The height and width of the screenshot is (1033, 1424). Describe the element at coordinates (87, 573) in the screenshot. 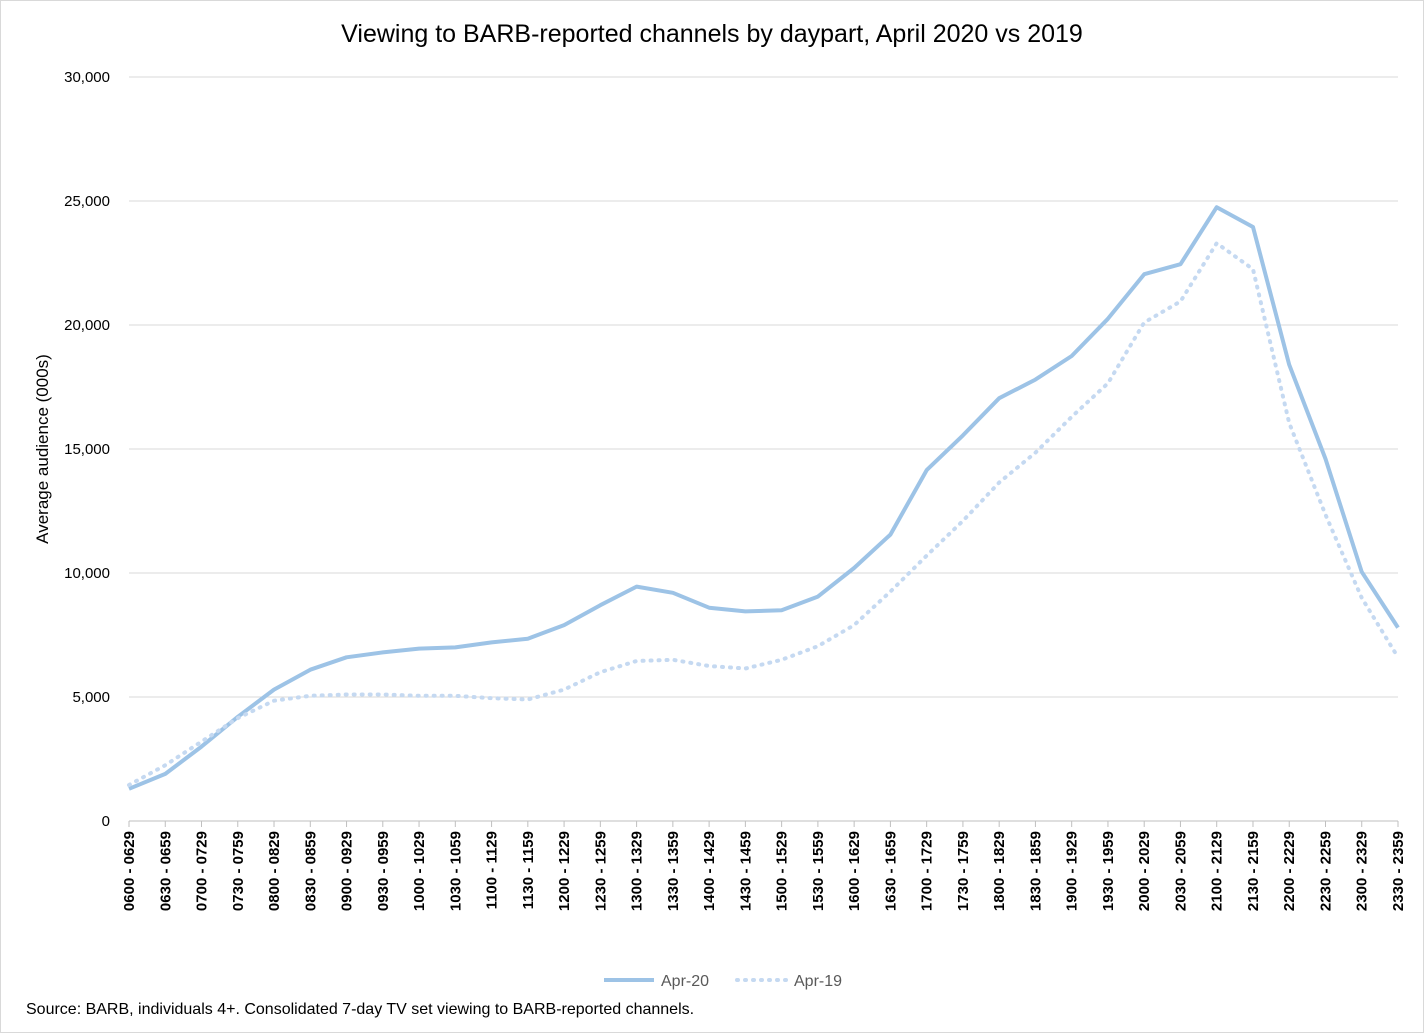

I see `y-tick-label: 10,000` at that location.